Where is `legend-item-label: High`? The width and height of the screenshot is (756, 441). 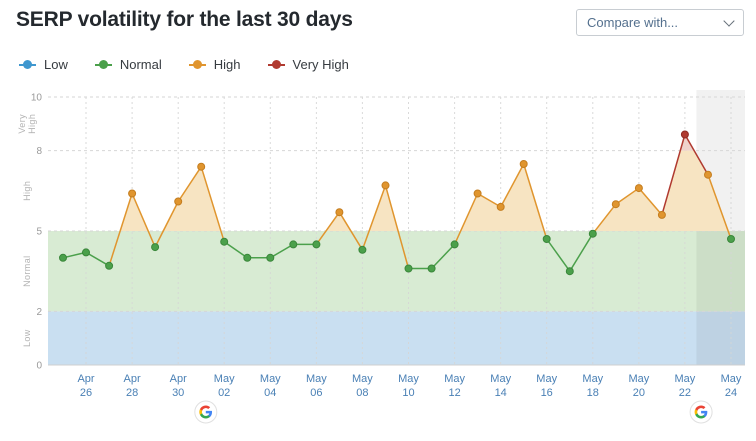 legend-item-label: High is located at coordinates (227, 64).